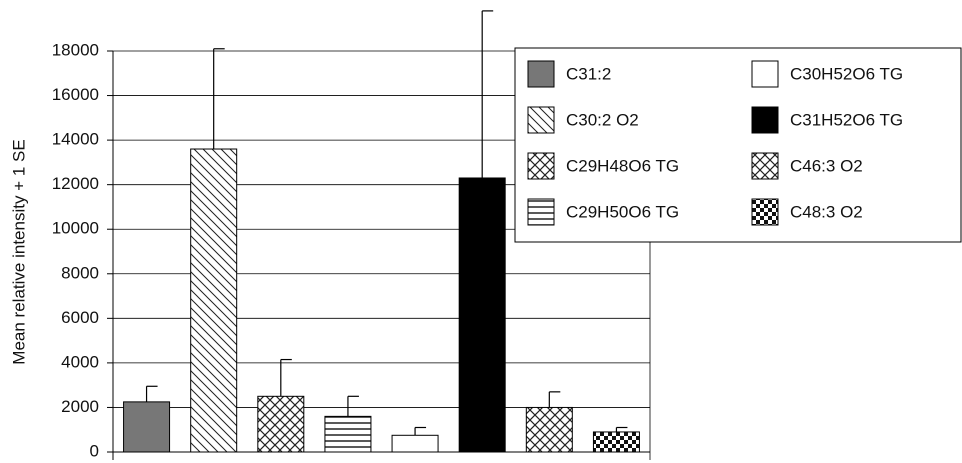  What do you see at coordinates (75, 183) in the screenshot?
I see `y-tick-label: 12000` at bounding box center [75, 183].